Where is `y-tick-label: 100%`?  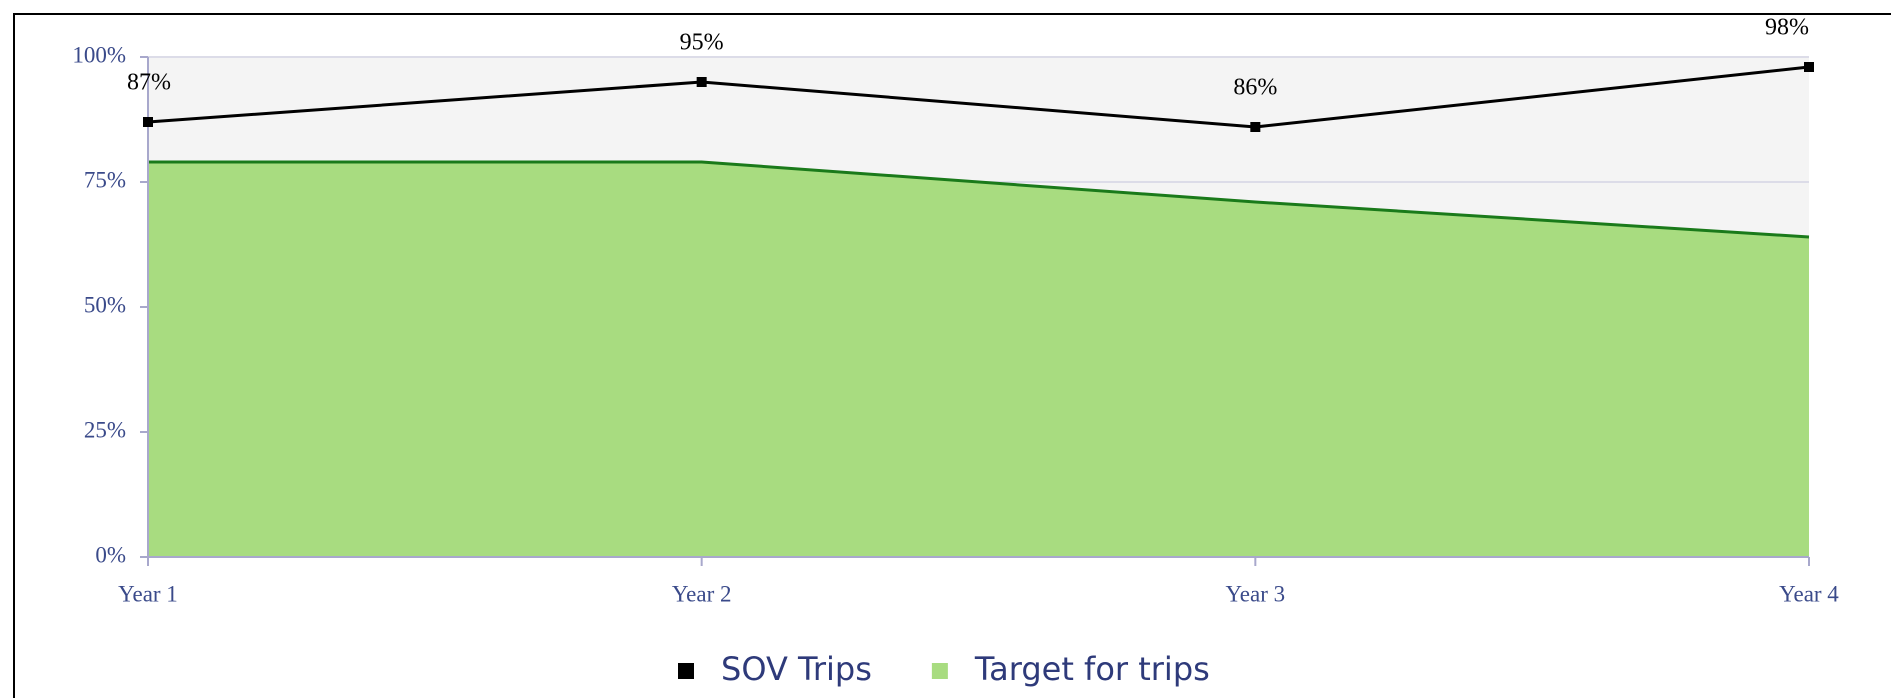
y-tick-label: 100% is located at coordinates (99, 54).